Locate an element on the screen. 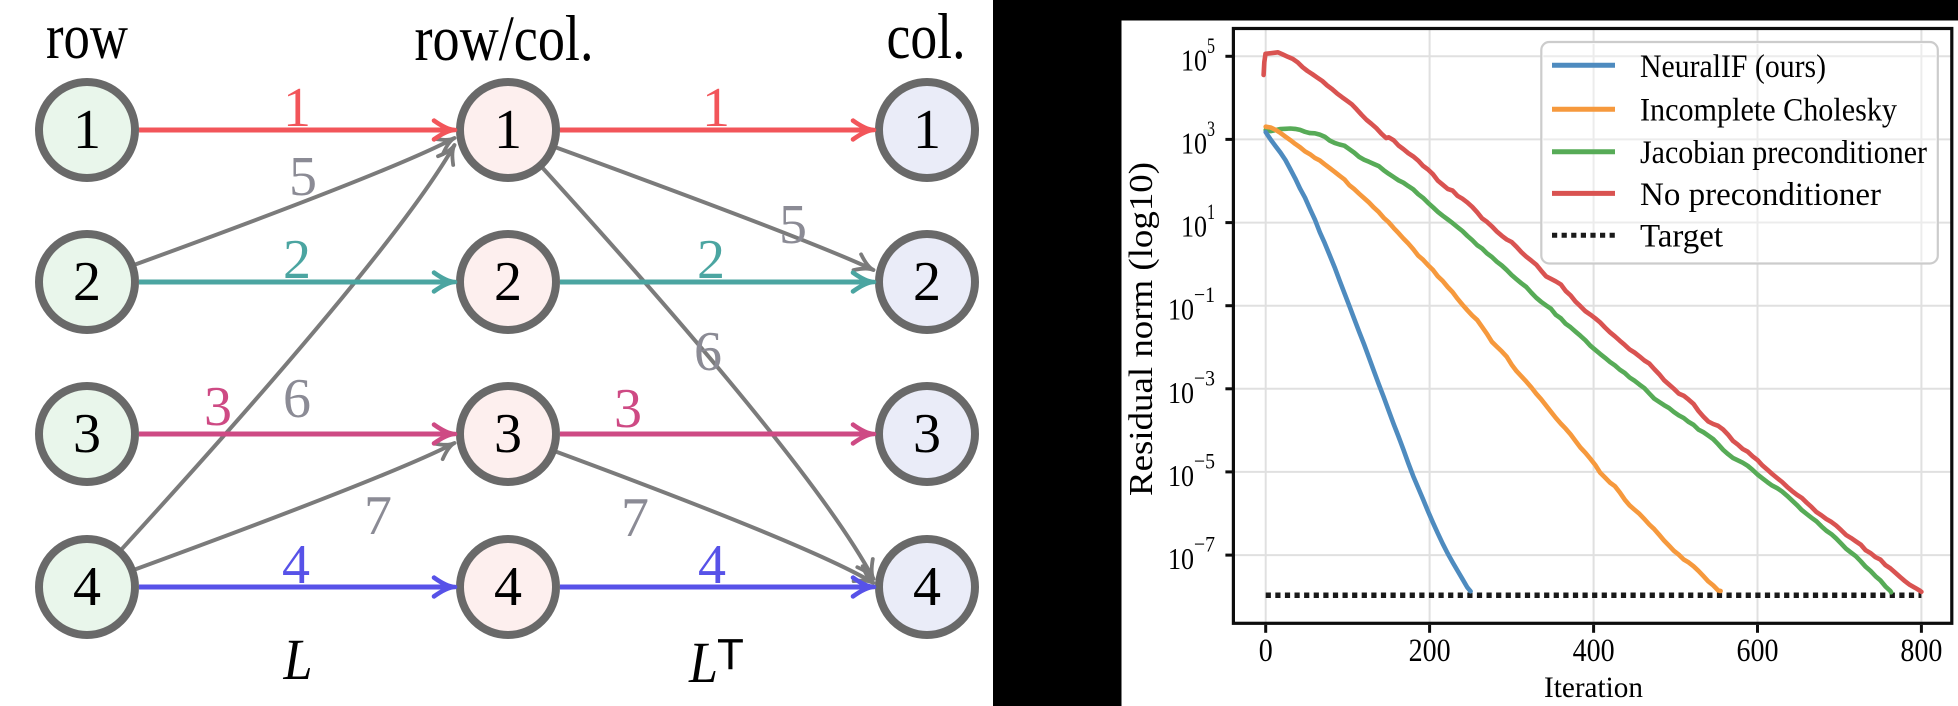 The height and width of the screenshot is (706, 1958). svg-text: 400 is located at coordinates (1594, 651).